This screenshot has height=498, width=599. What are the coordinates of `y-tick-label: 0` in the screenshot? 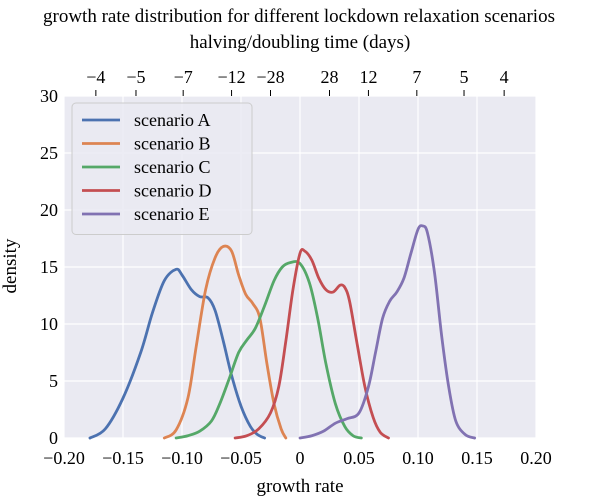 It's located at (53, 438).